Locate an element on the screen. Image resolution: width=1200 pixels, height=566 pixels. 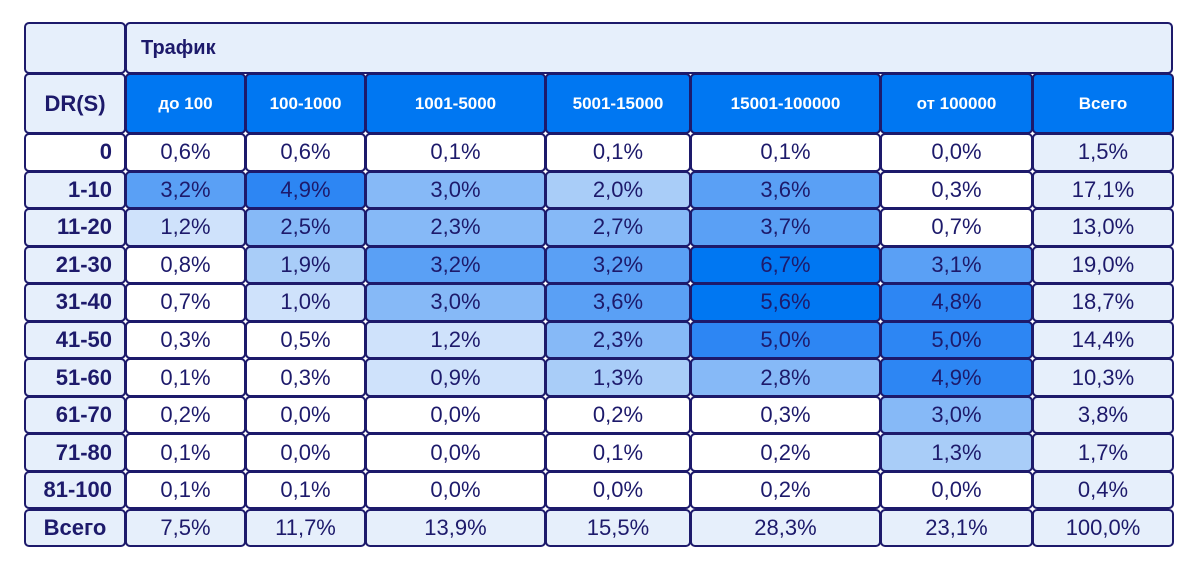
heatmap-cell: 3,1% is located at coordinates (956, 265).